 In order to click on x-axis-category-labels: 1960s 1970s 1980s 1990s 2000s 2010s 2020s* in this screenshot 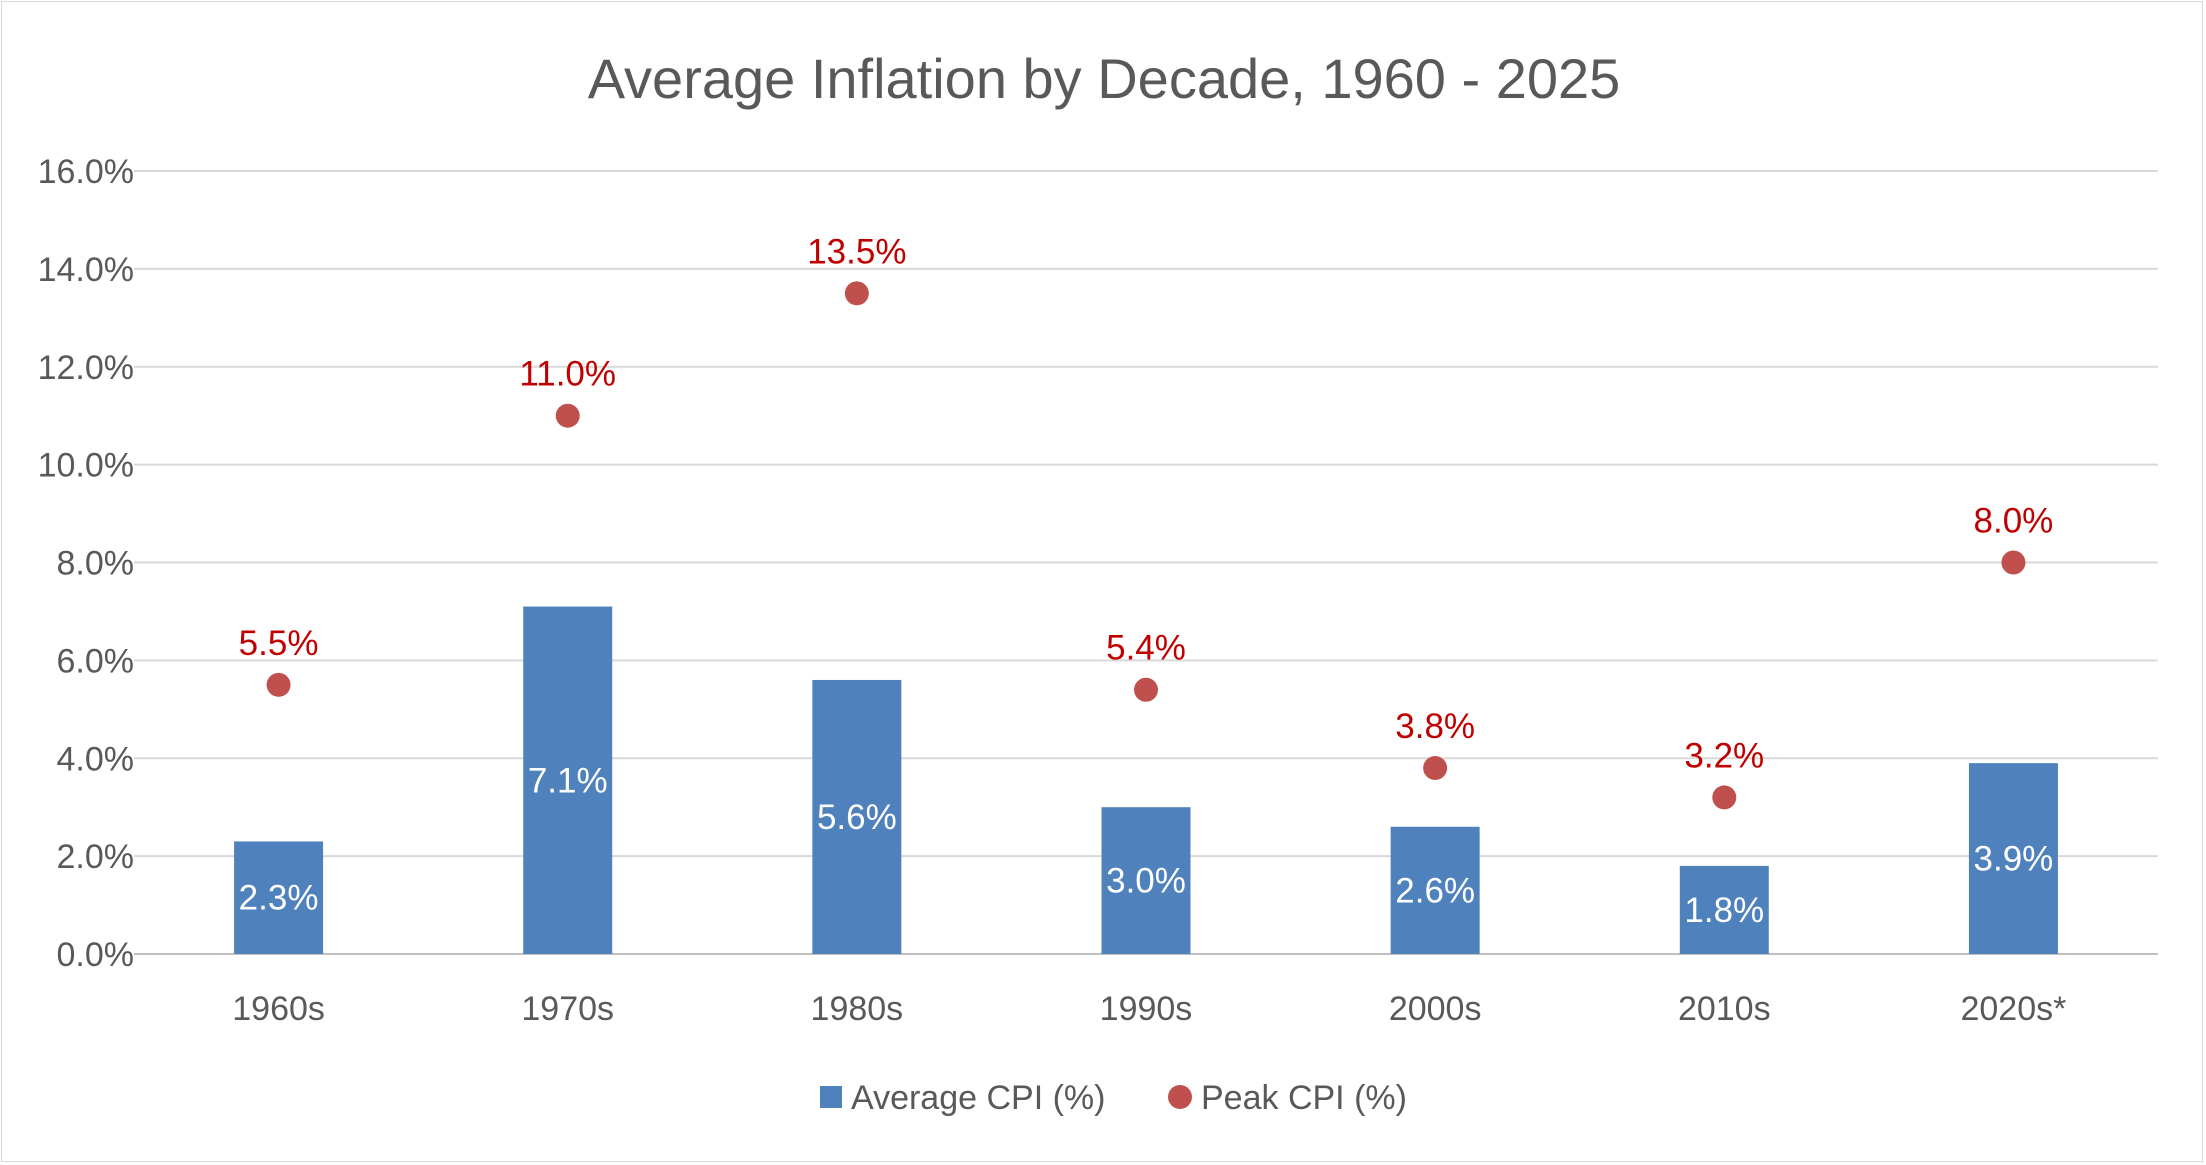, I will do `click(1149, 1009)`.